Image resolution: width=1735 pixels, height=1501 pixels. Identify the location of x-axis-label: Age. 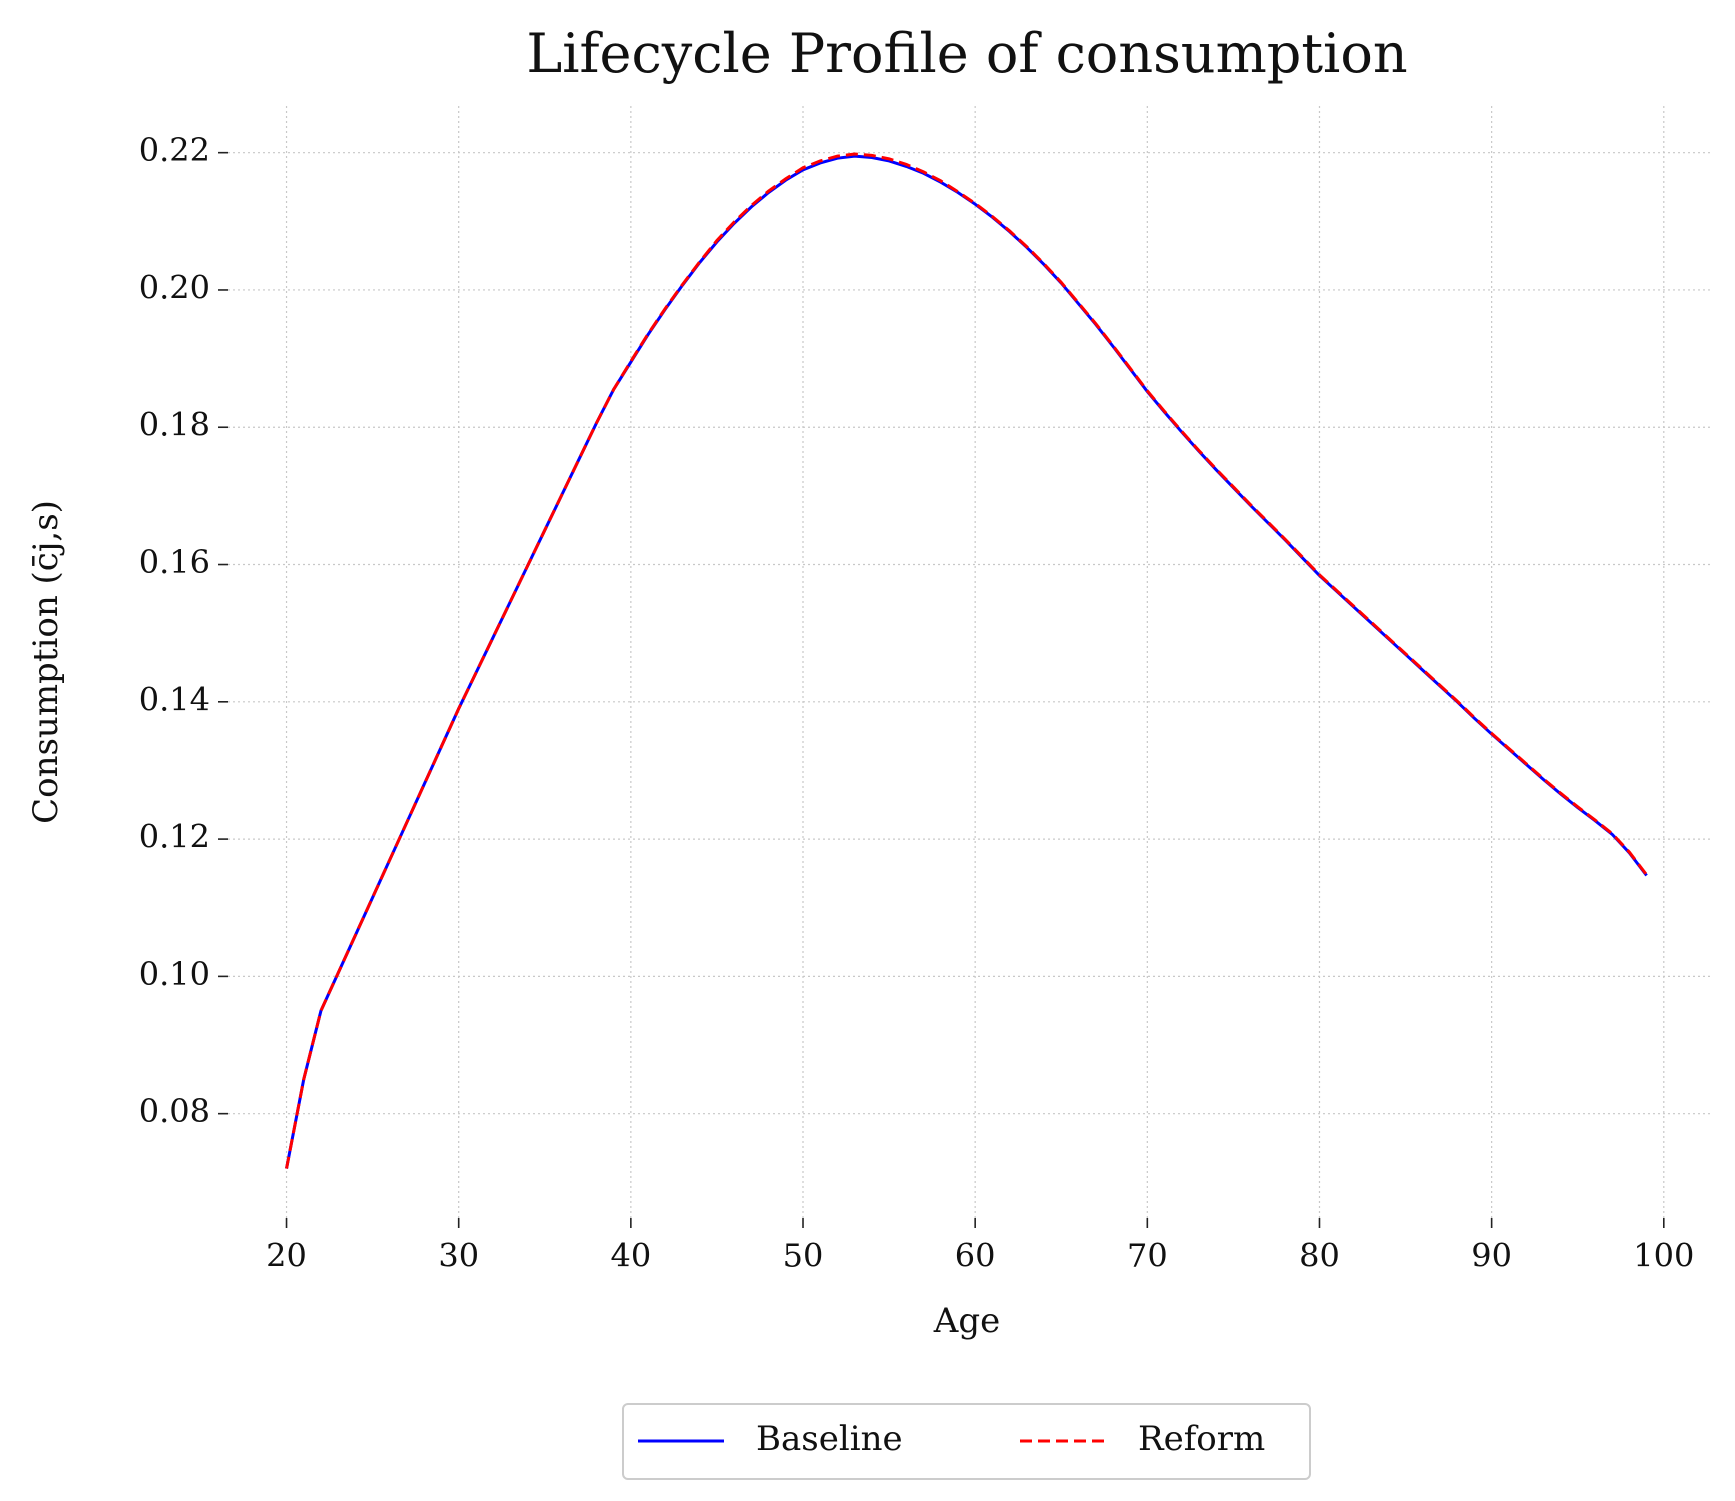
(966, 1321).